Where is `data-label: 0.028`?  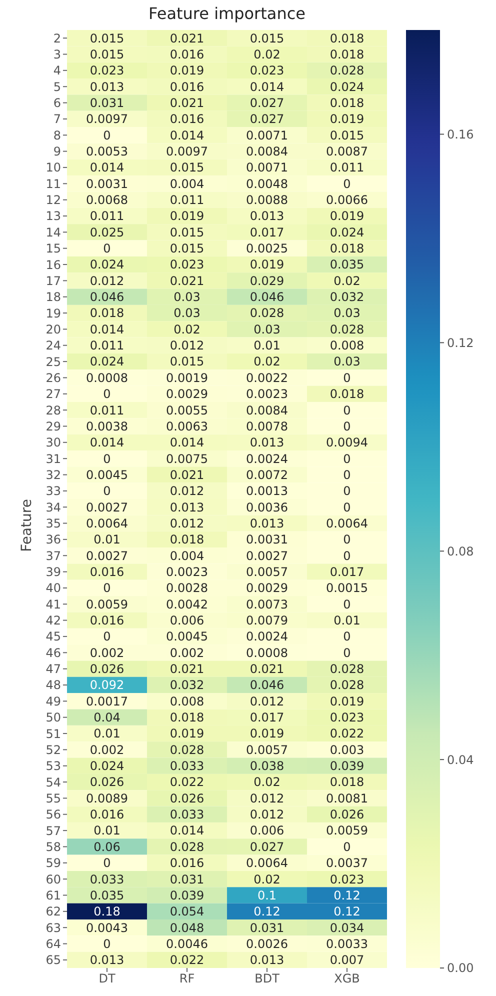 data-label: 0.028 is located at coordinates (187, 749).